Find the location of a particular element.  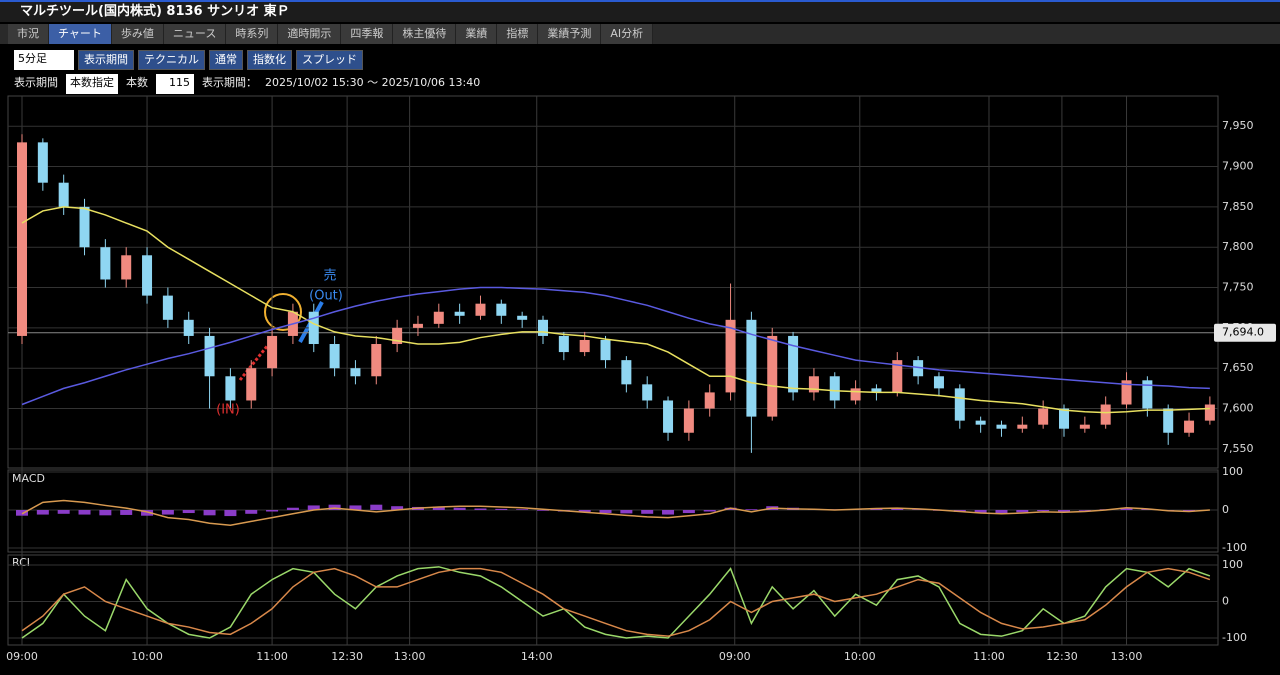

macd-line is located at coordinates (615, 512).